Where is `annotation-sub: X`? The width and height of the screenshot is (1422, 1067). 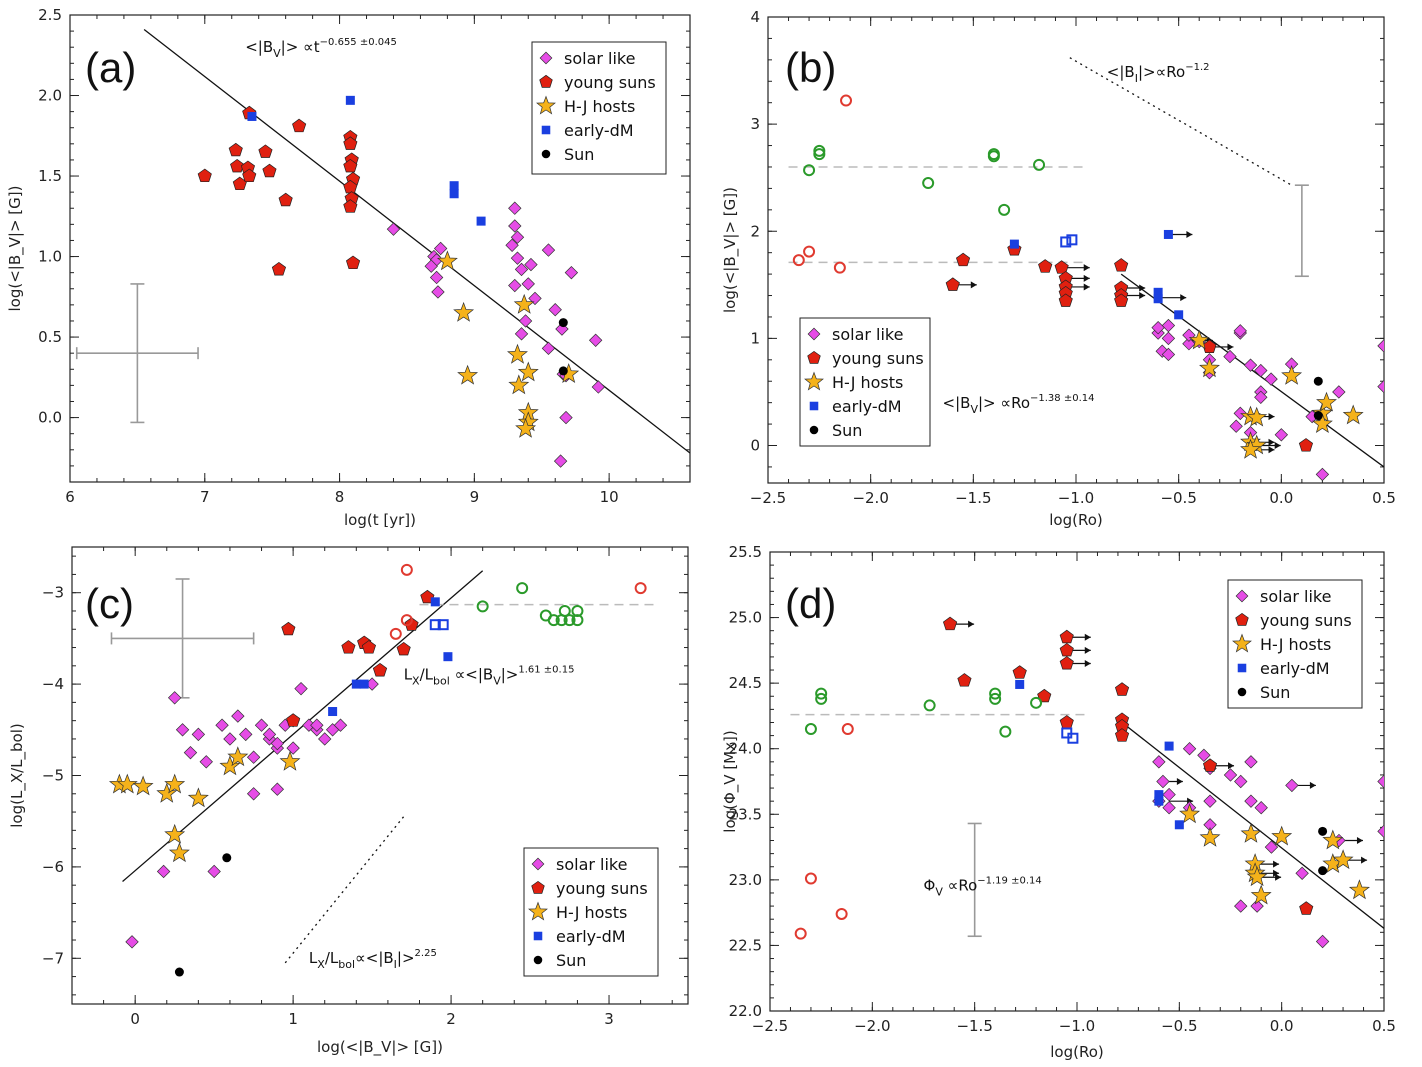
annotation-sub: X is located at coordinates (321, 964).